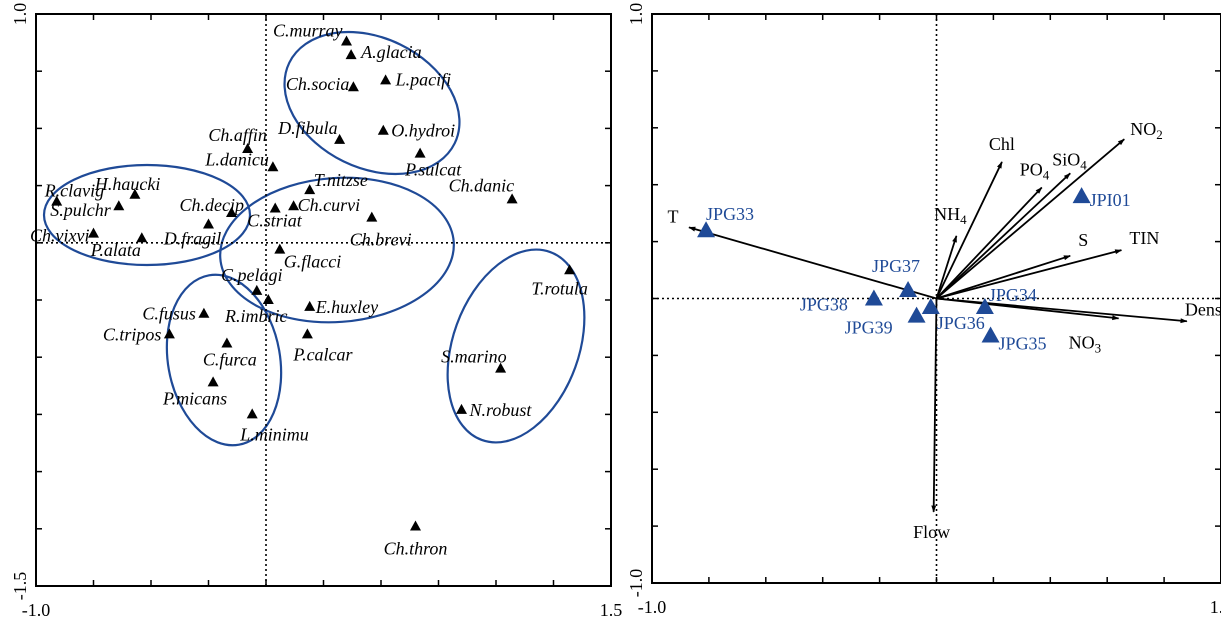  Describe the element at coordinates (950, 215) in the screenshot. I see `env-vector-label: NH4` at that location.